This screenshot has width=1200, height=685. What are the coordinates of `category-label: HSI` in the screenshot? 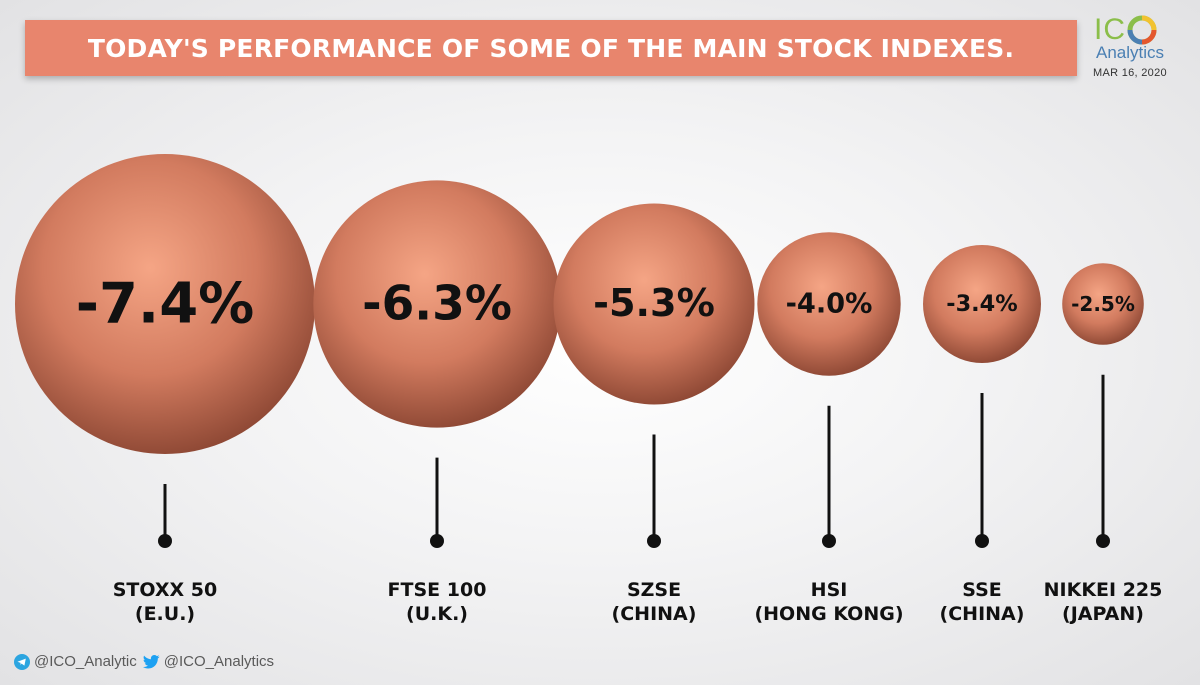 It's located at (829, 590).